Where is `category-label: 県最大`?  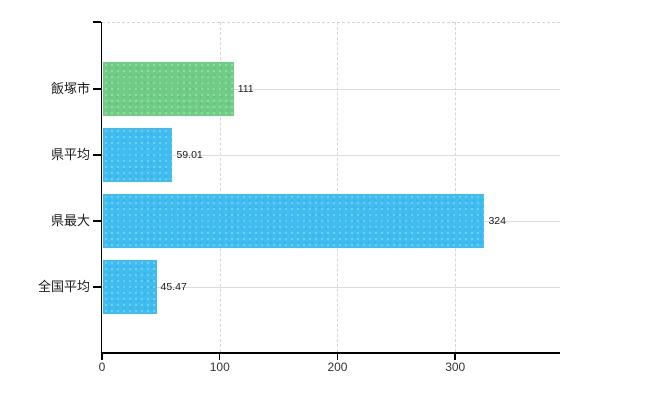 category-label: 県最大 is located at coordinates (70, 220).